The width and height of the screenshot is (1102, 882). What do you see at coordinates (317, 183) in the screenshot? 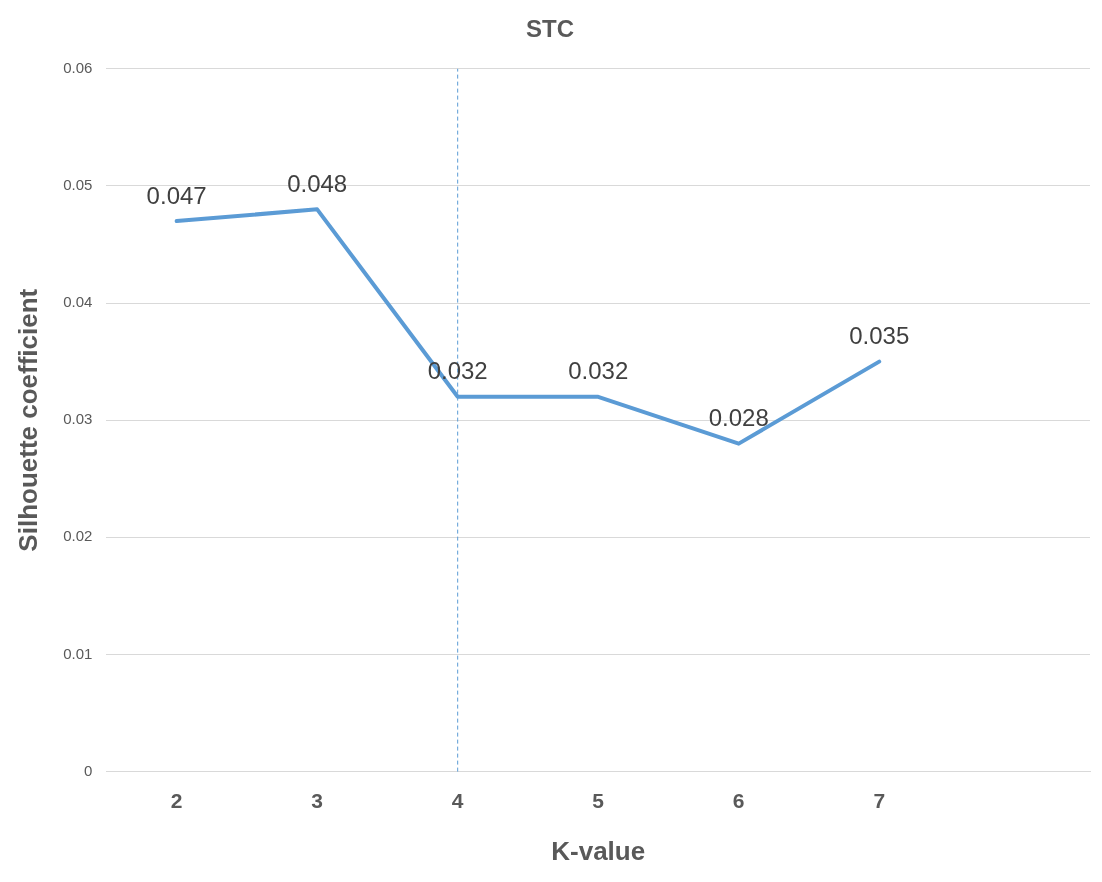
I see `data-label: 0.048` at bounding box center [317, 183].